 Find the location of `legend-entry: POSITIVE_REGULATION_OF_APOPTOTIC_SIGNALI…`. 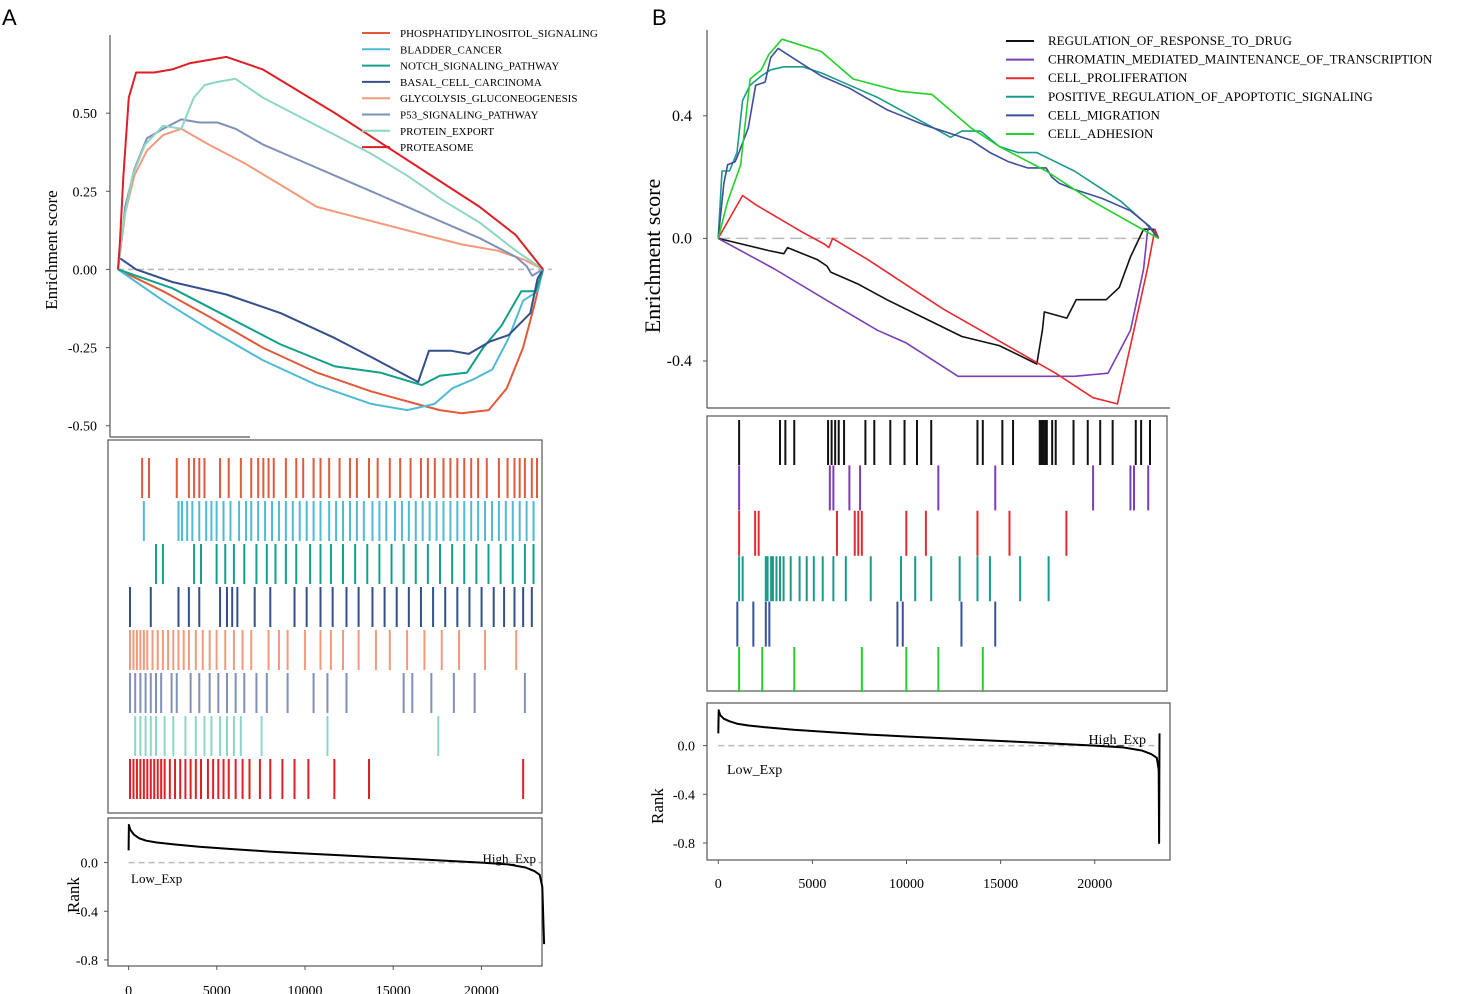

legend-entry: POSITIVE_REGULATION_OF_APOPTOTIC_SIGNALI… is located at coordinates (1210, 96).